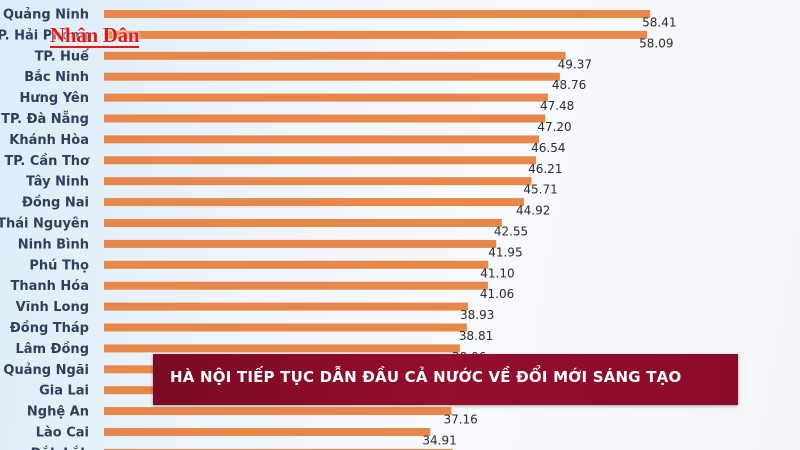  What do you see at coordinates (52, 349) in the screenshot?
I see `category-label: Lâm Đồng` at bounding box center [52, 349].